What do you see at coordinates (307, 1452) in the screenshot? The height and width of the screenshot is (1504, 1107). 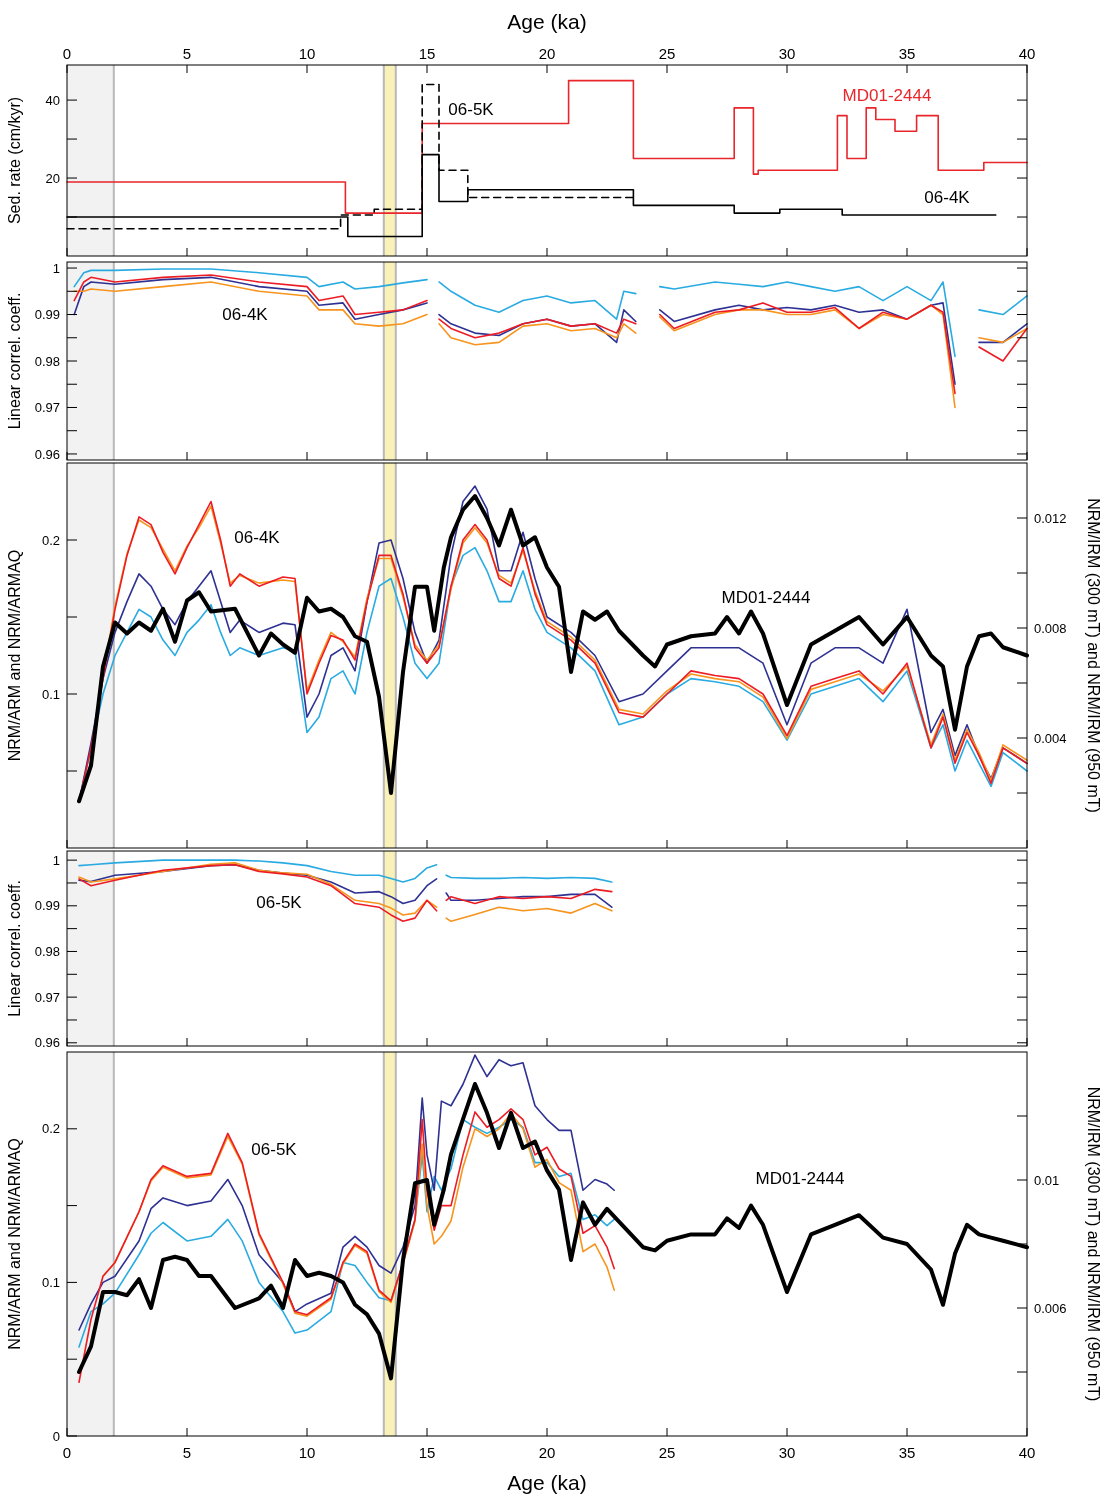 I see `x-tick-label: 10` at bounding box center [307, 1452].